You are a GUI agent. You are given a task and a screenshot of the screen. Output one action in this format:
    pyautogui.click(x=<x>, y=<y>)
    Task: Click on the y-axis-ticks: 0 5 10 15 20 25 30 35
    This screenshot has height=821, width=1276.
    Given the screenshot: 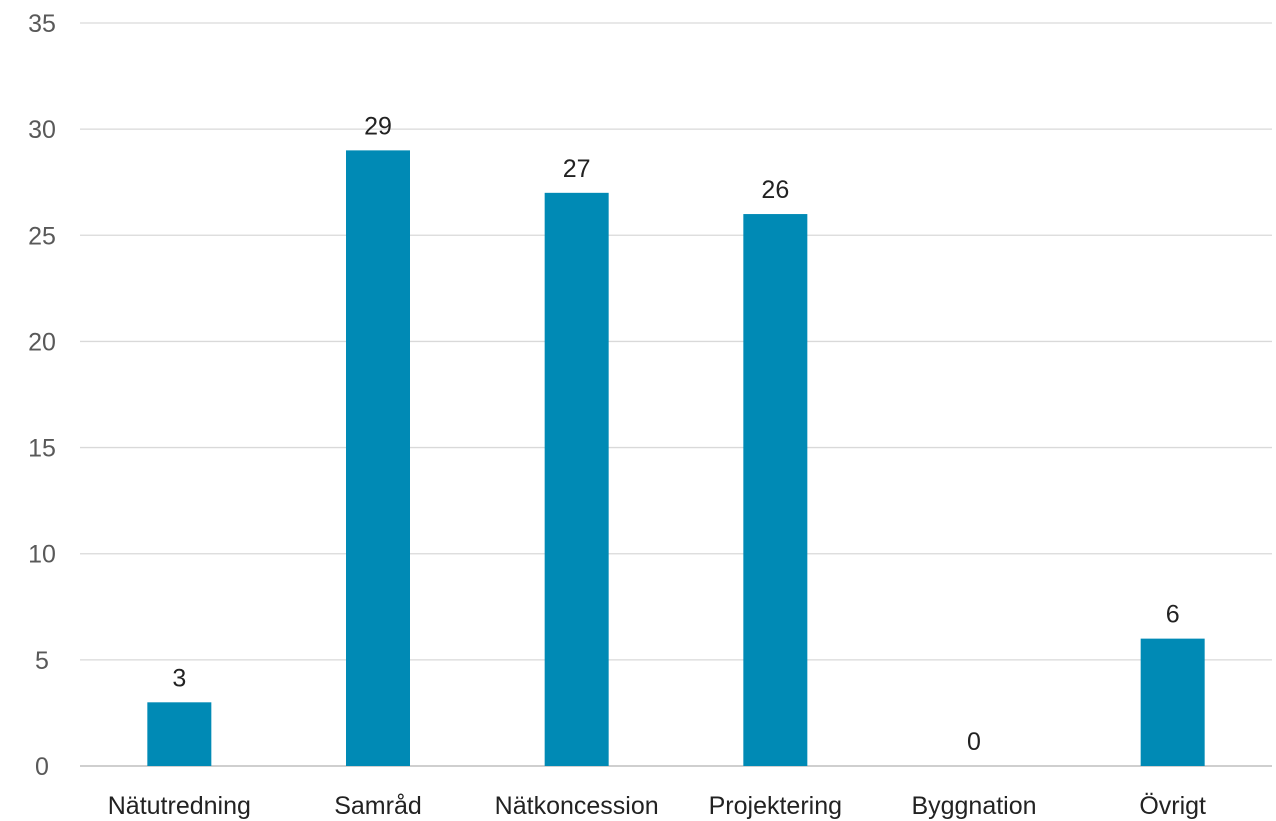 What is the action you would take?
    pyautogui.click(x=42, y=395)
    